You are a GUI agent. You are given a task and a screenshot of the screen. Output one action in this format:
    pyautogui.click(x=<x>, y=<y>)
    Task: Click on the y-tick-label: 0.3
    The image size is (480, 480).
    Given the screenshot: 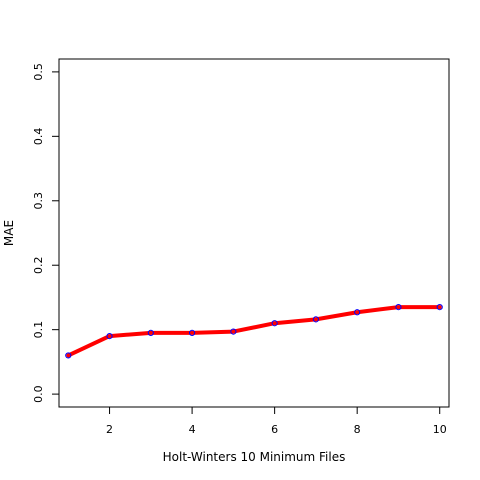 What is the action you would take?
    pyautogui.click(x=38, y=201)
    